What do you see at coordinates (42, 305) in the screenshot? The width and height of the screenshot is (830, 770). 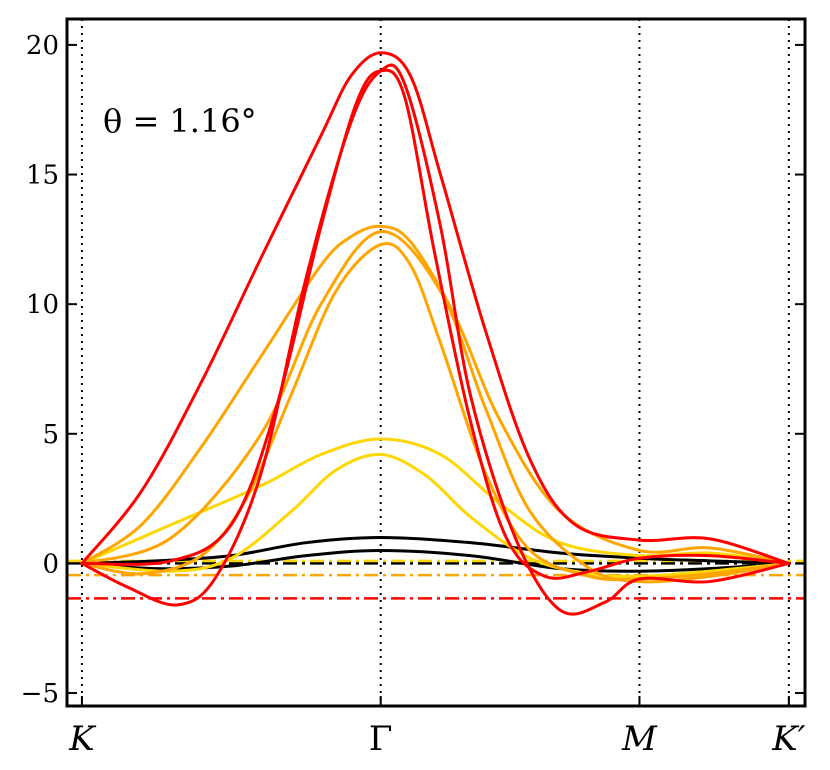 I see `y-tick-label: 10` at bounding box center [42, 305].